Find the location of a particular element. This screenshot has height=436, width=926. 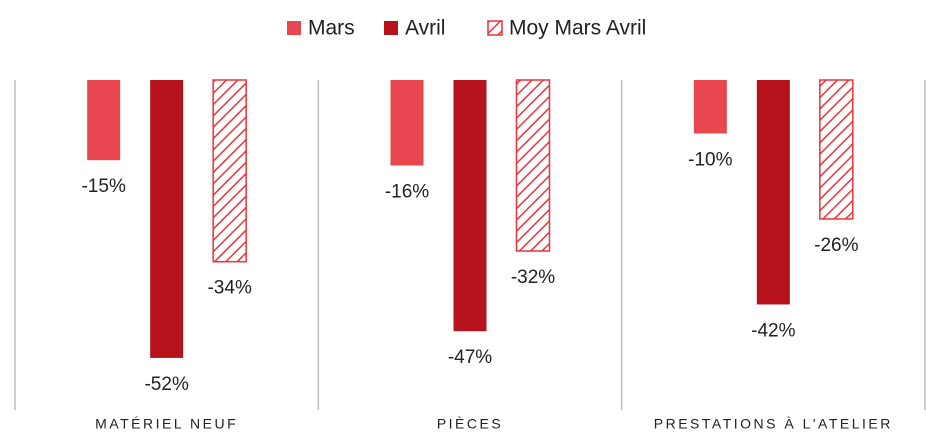

value-label: -52% is located at coordinates (166, 384).